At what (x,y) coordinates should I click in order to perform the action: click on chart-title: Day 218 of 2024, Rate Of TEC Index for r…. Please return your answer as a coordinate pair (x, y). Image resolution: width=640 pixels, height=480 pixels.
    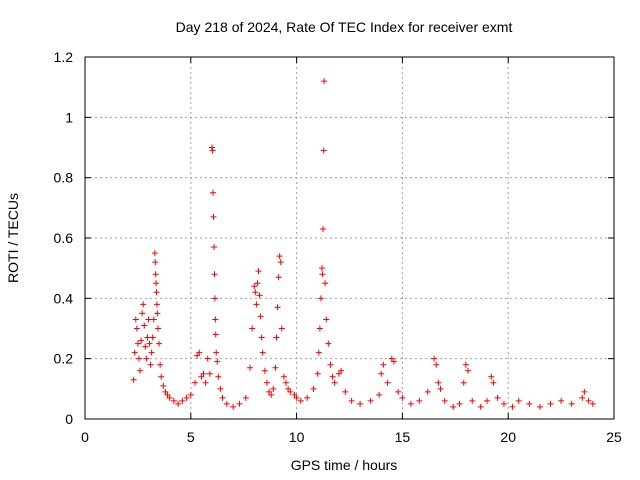
    Looking at the image, I should click on (344, 27).